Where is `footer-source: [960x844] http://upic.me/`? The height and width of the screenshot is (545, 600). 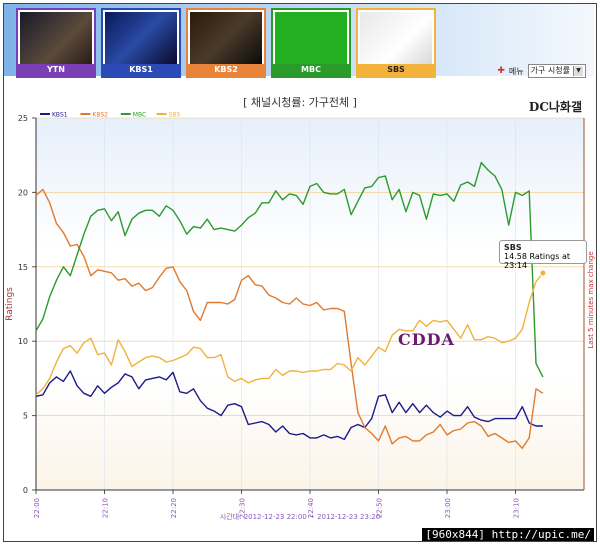
footer-source: [960x844] http://upic.me/ is located at coordinates (508, 534).